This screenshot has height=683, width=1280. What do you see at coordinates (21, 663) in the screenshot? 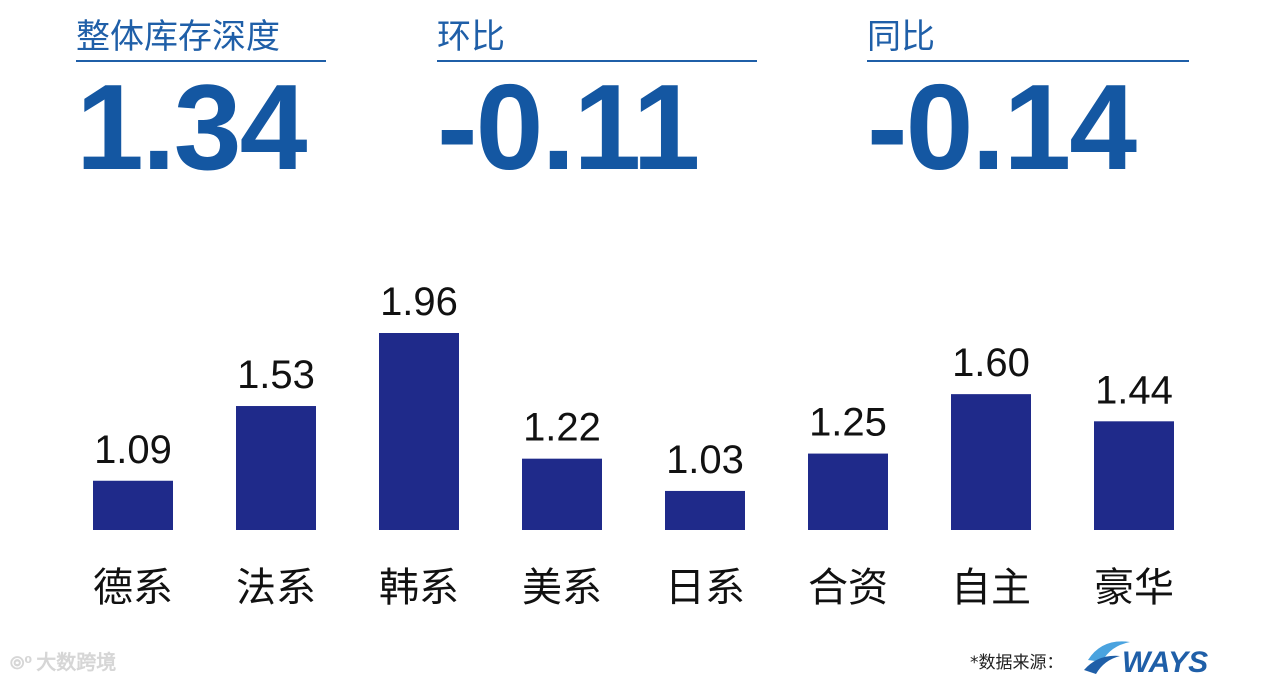
I see `watermark-logo-icon: ⦾⁰` at bounding box center [21, 663].